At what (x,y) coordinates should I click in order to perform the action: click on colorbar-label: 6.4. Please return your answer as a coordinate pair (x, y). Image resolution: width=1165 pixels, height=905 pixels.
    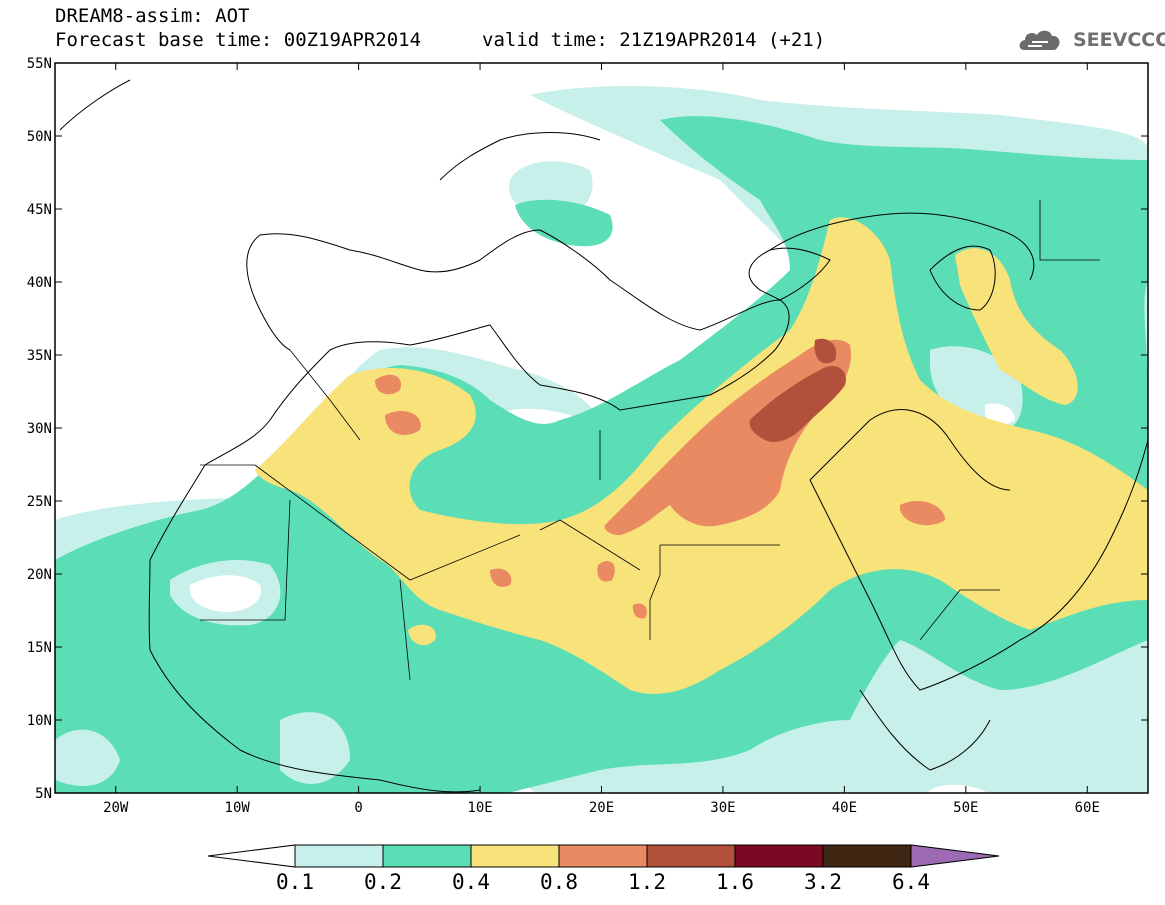
    Looking at the image, I should click on (911, 882).